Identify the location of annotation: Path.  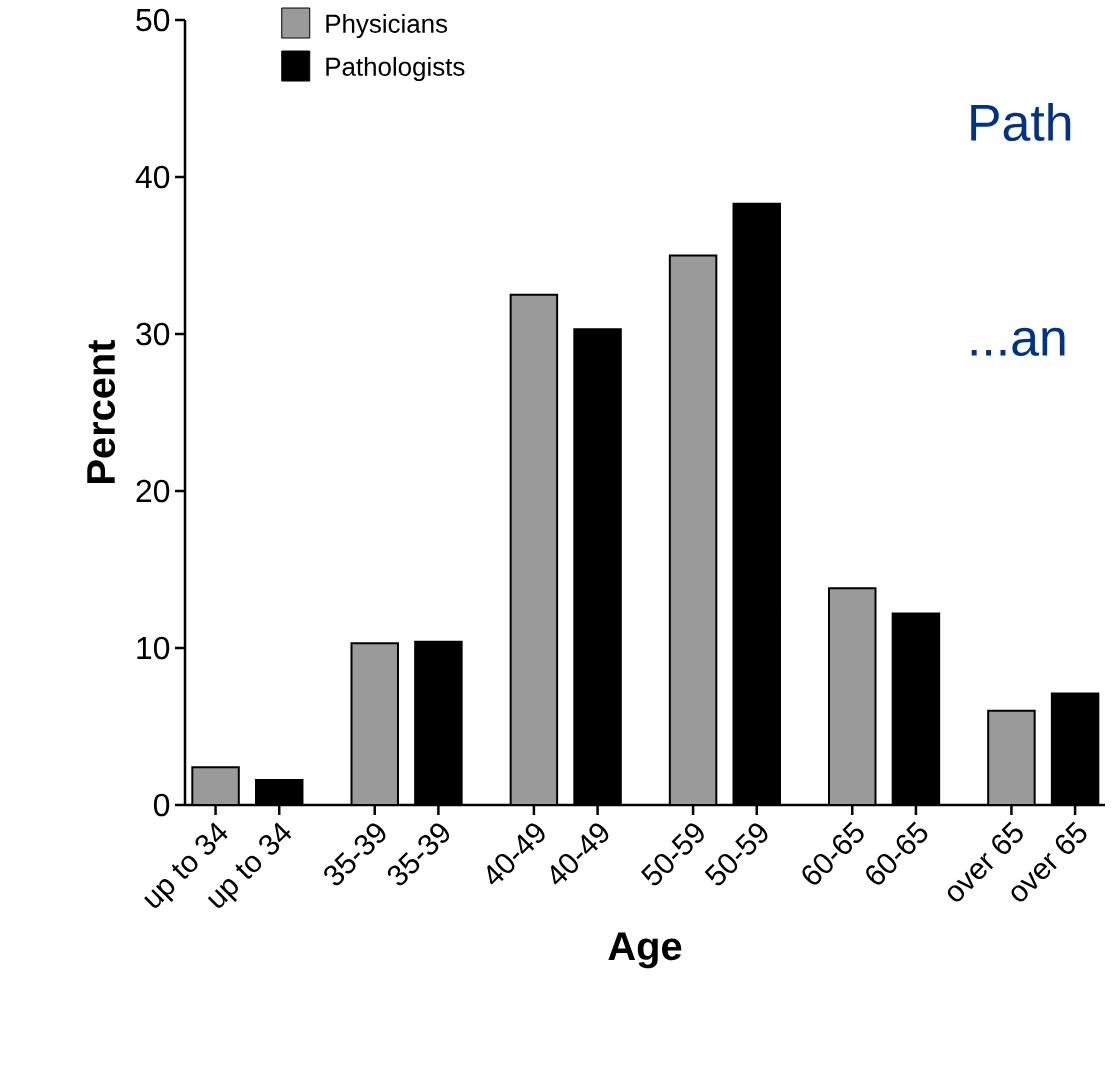
(1021, 122).